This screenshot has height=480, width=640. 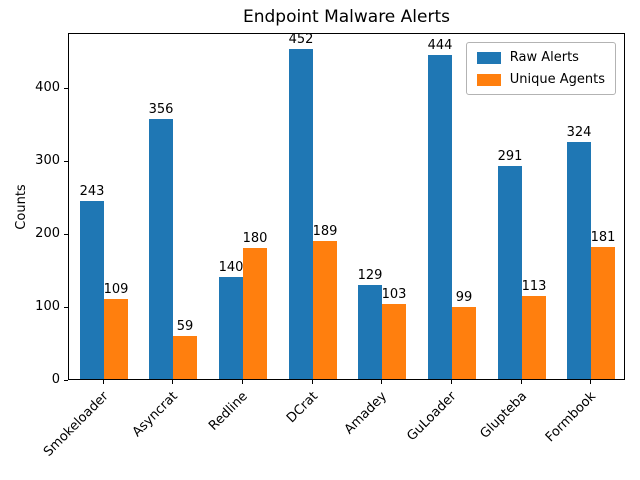 What do you see at coordinates (325, 310) in the screenshot?
I see `bar-unique-agents-dcrat` at bounding box center [325, 310].